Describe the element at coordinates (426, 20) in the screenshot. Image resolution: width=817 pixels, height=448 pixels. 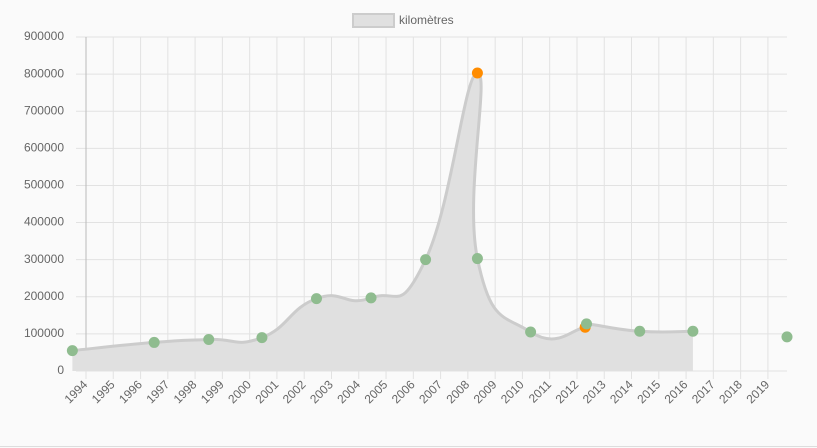
I see `legend-label: kilomètres` at that location.